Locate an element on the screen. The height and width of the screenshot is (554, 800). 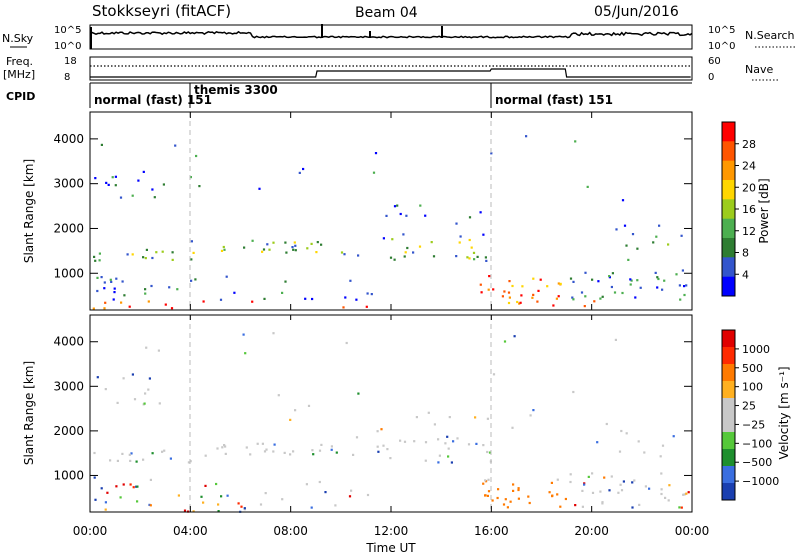
x-axis-label: Time UT is located at coordinates (390, 547).